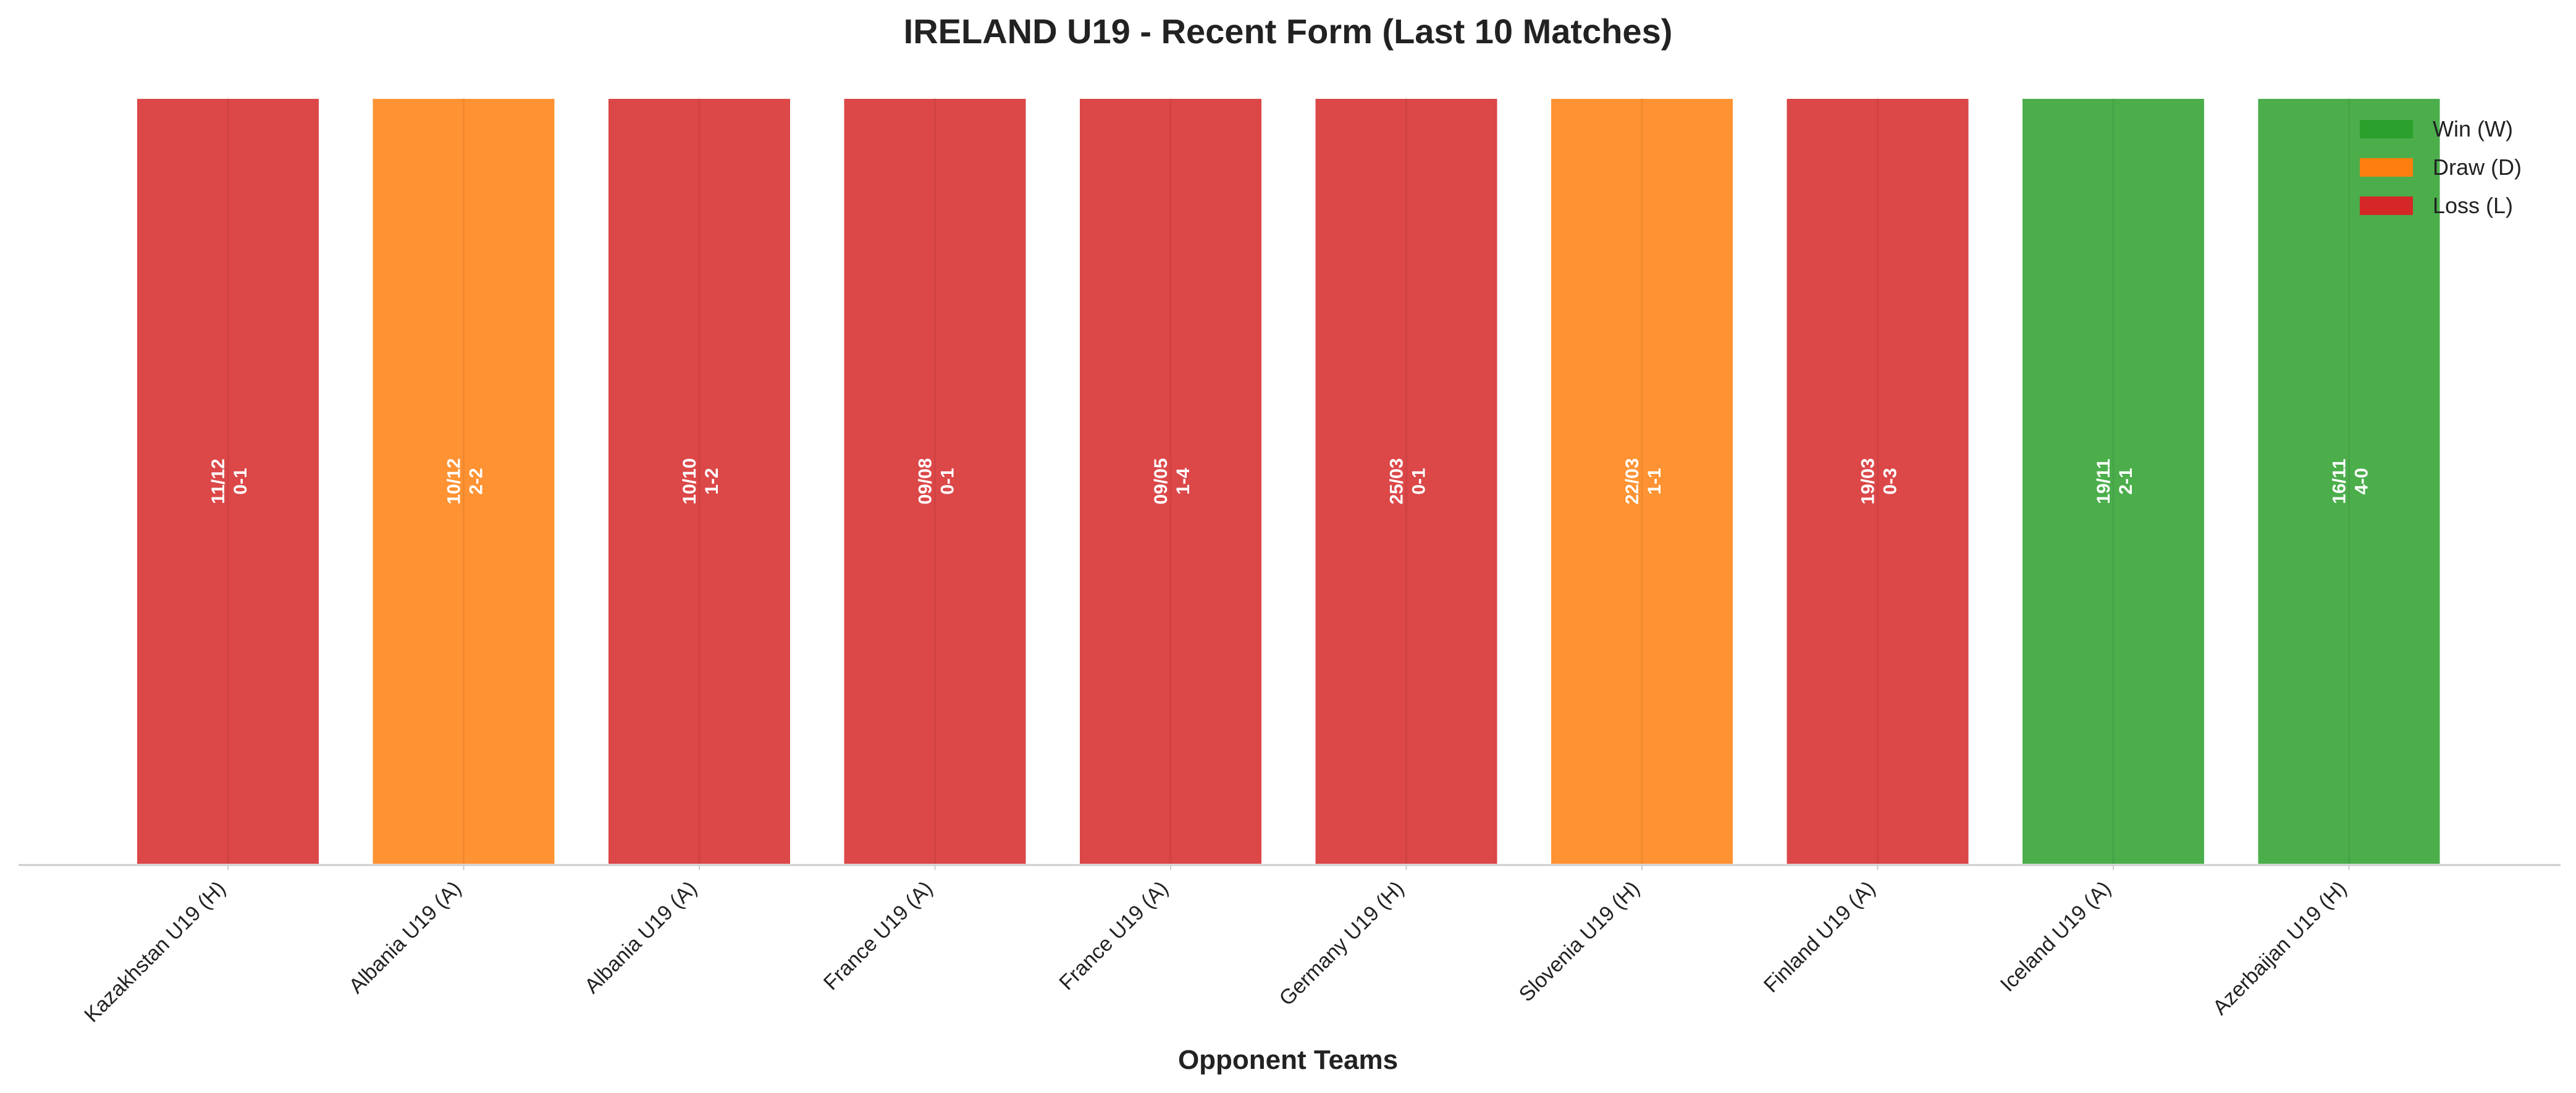 Image resolution: width=2576 pixels, height=1093 pixels. I want to click on match-date: 19/03, so click(1868, 481).